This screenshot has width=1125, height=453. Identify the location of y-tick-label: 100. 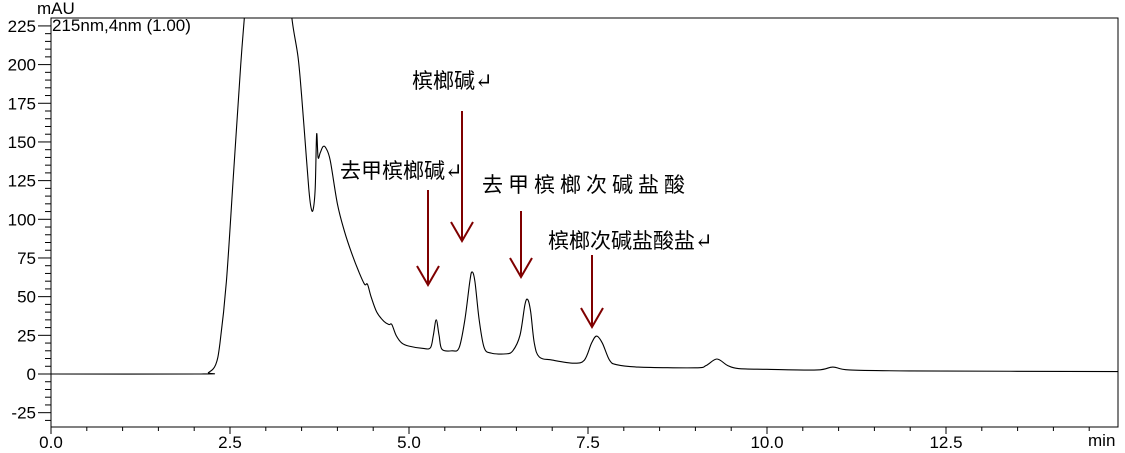
(22, 219).